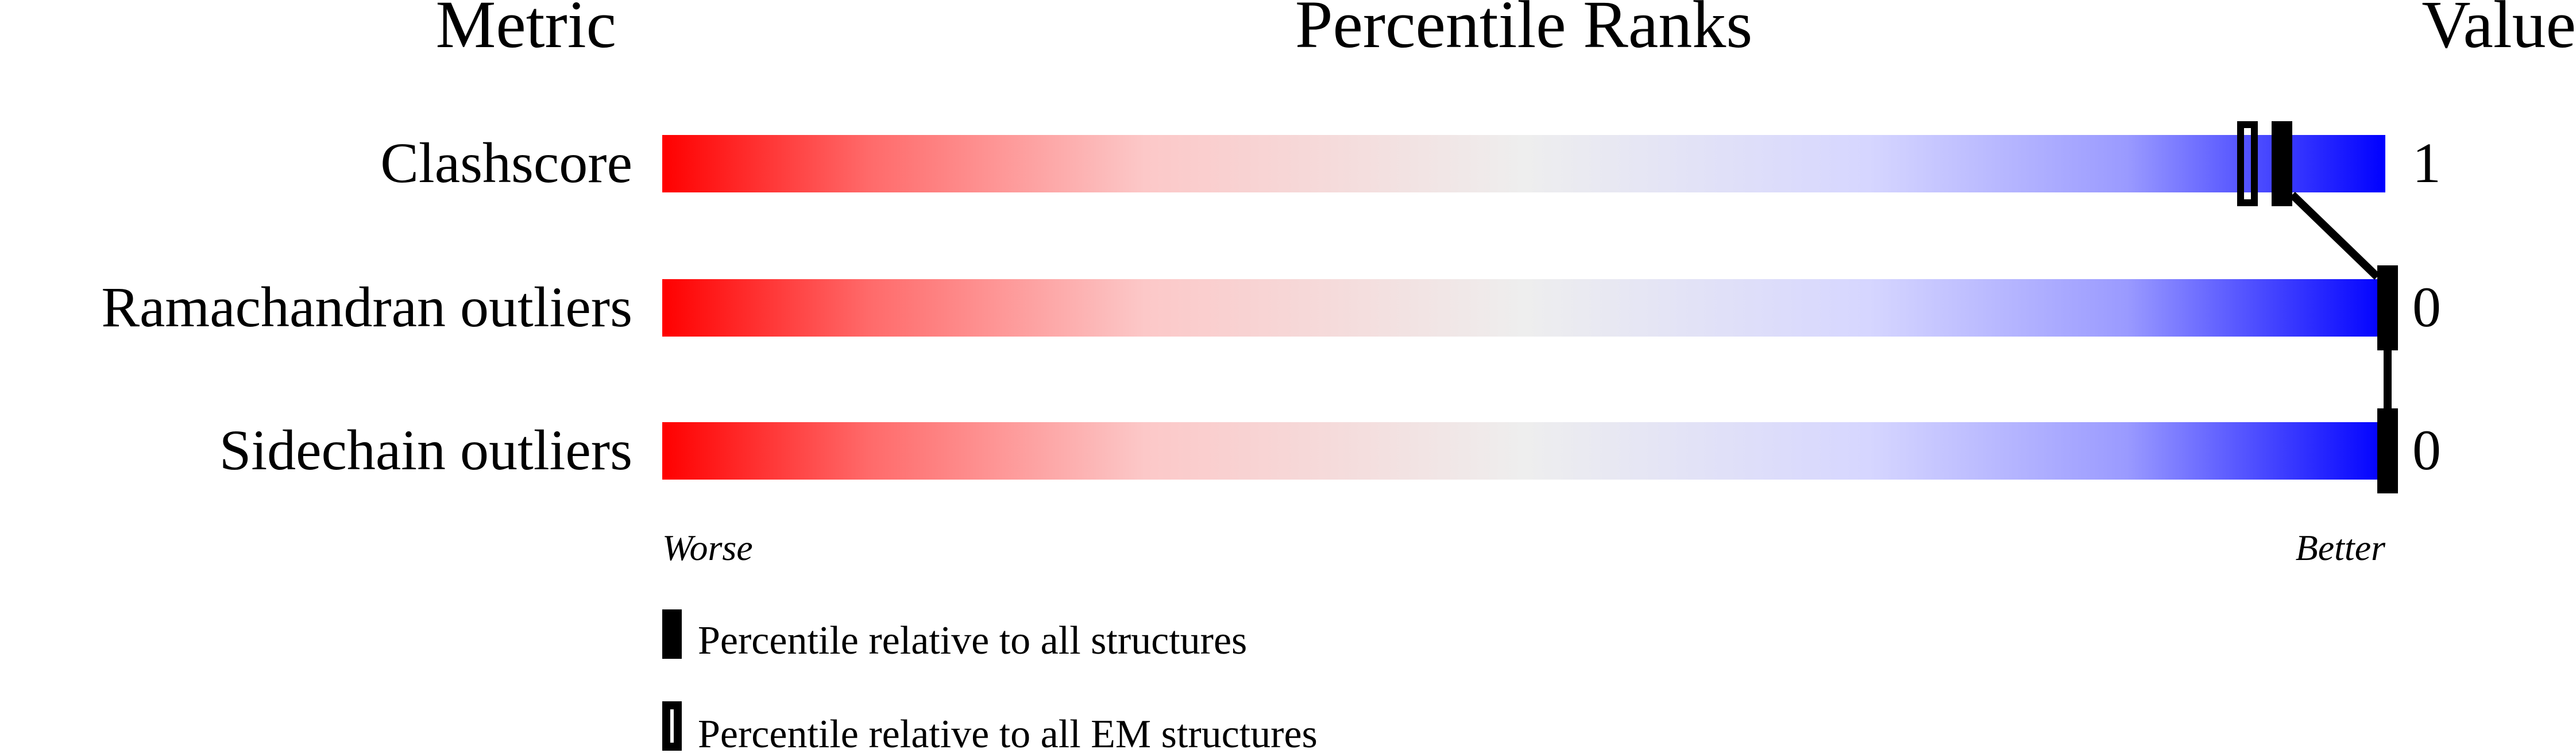 This screenshot has width=2576, height=753. I want to click on em-percentile-marker, so click(2247, 163).